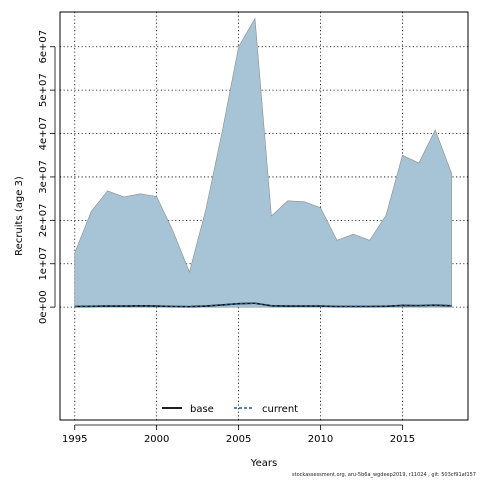  I want to click on x-tick-label: 2015, so click(402, 439).